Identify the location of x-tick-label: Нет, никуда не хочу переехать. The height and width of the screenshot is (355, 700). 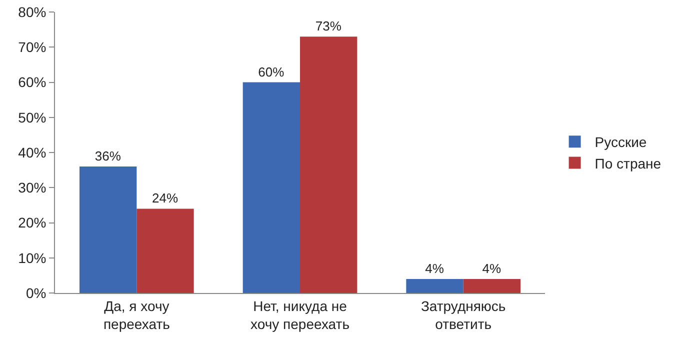
(300, 315).